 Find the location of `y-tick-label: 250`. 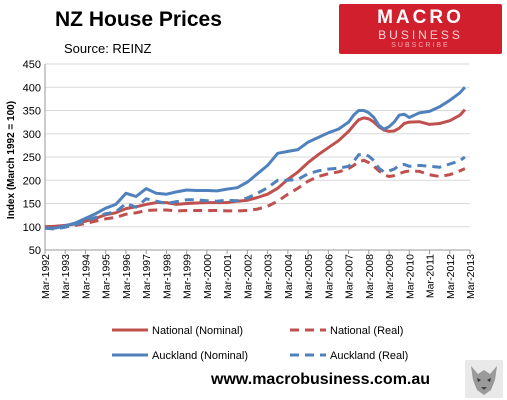

y-tick-label: 250 is located at coordinates (32, 158).